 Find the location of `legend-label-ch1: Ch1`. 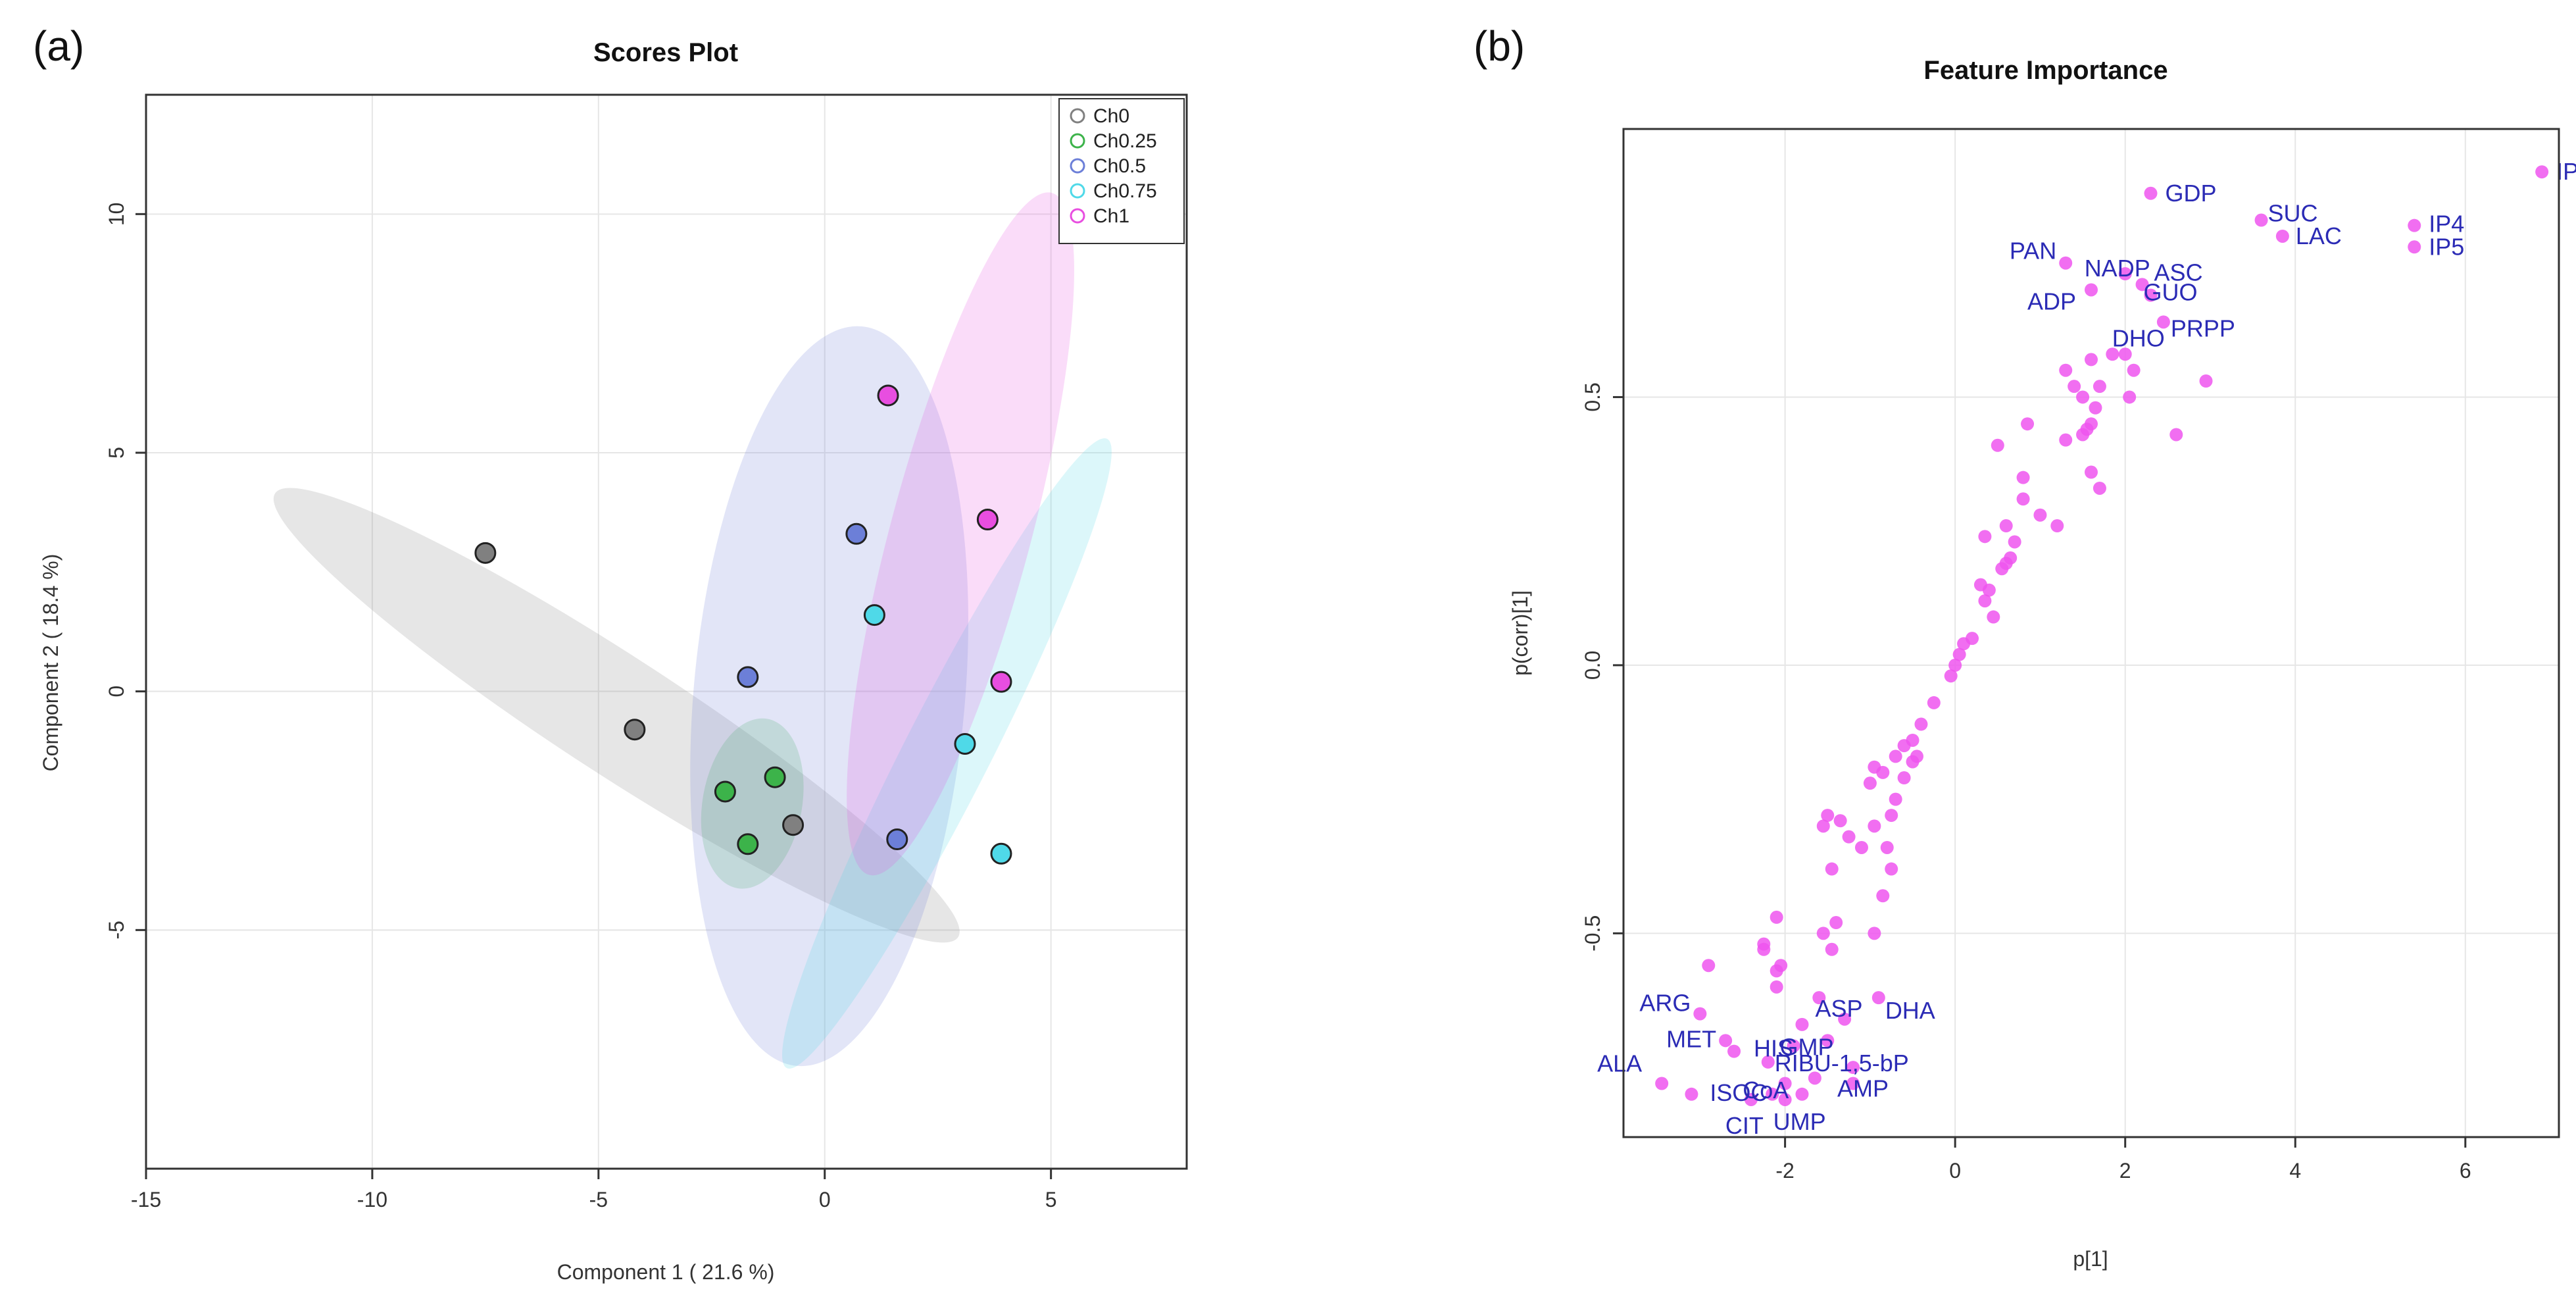

legend-label-ch1: Ch1 is located at coordinates (1111, 216).